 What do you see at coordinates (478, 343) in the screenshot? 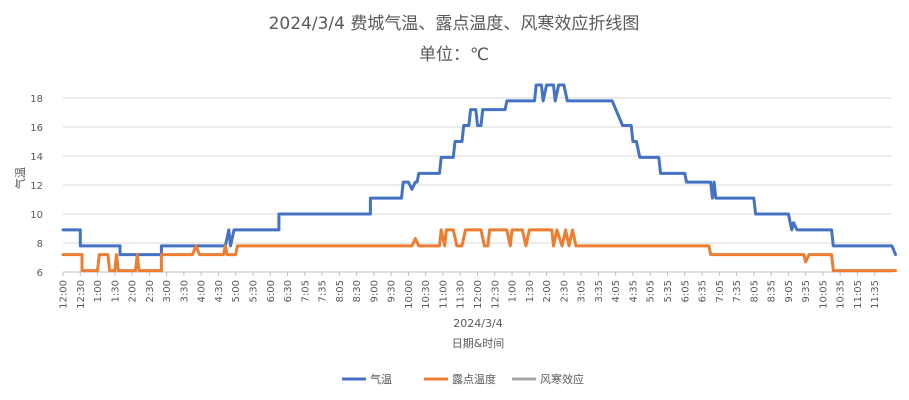
I see `x-axis-label: 日期&时间` at bounding box center [478, 343].